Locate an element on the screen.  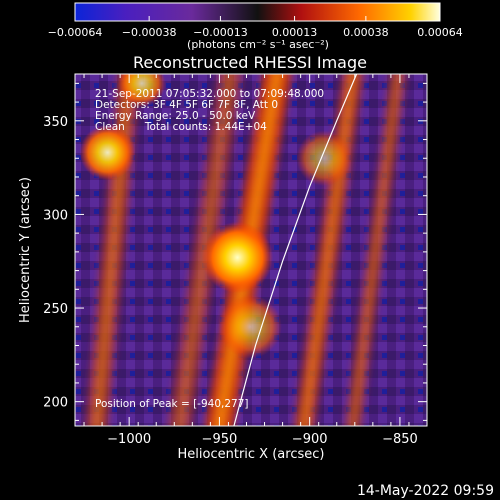
x-tick-label: −900 is located at coordinates (310, 439).